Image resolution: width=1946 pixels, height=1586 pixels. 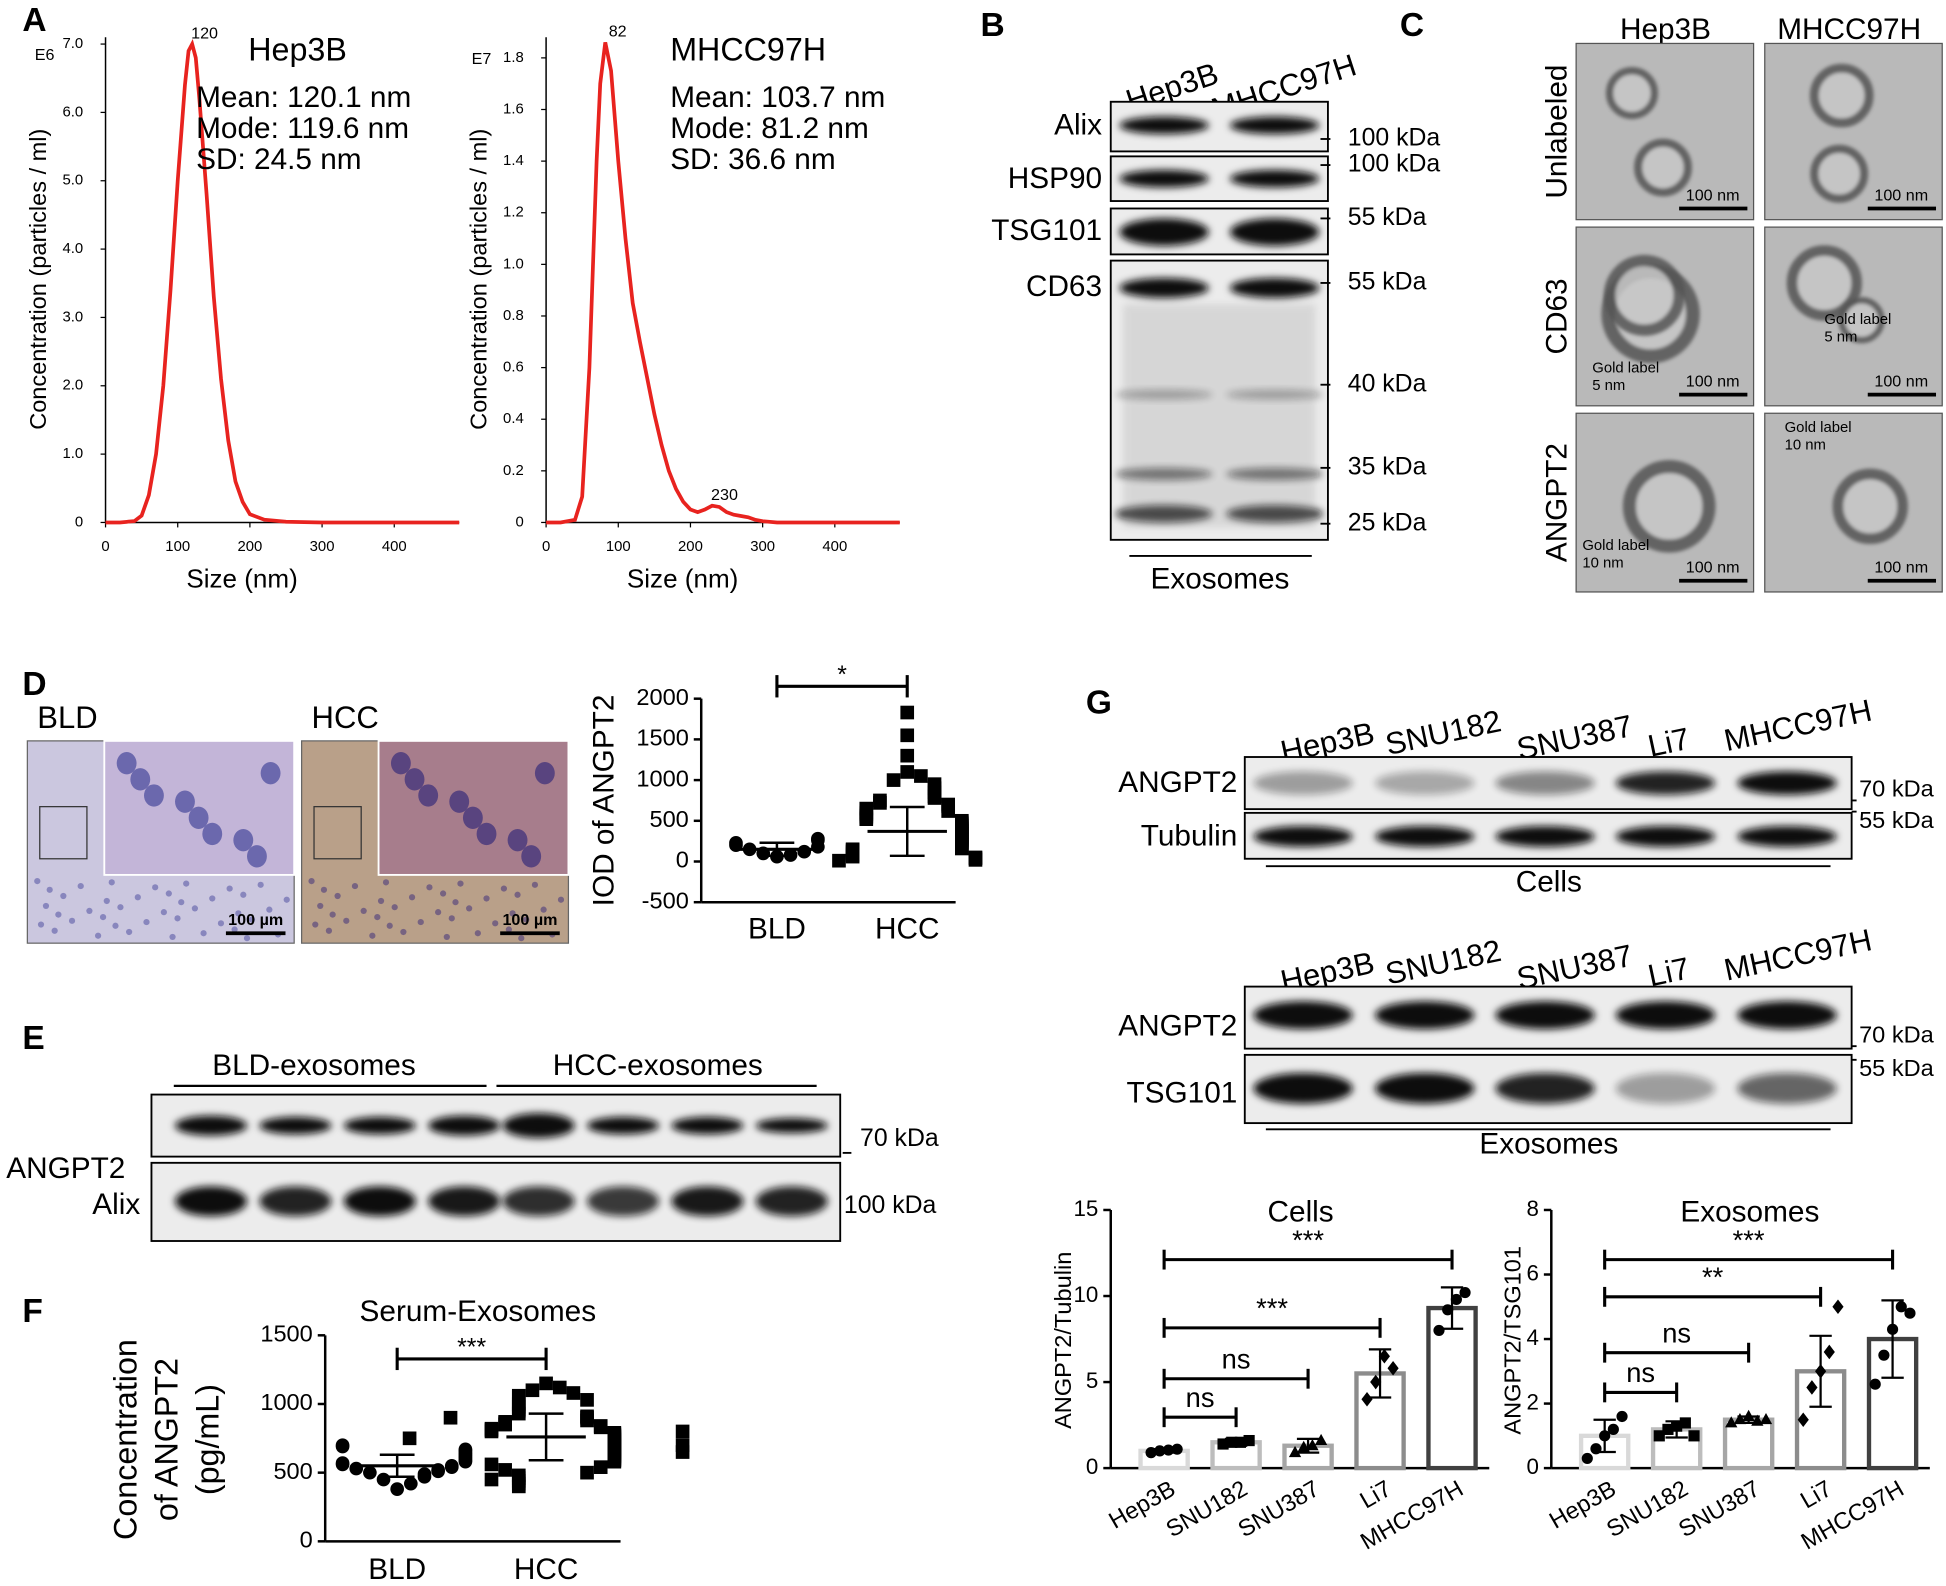 I want to click on y-tick-label: 4, so click(x=1532, y=1337).